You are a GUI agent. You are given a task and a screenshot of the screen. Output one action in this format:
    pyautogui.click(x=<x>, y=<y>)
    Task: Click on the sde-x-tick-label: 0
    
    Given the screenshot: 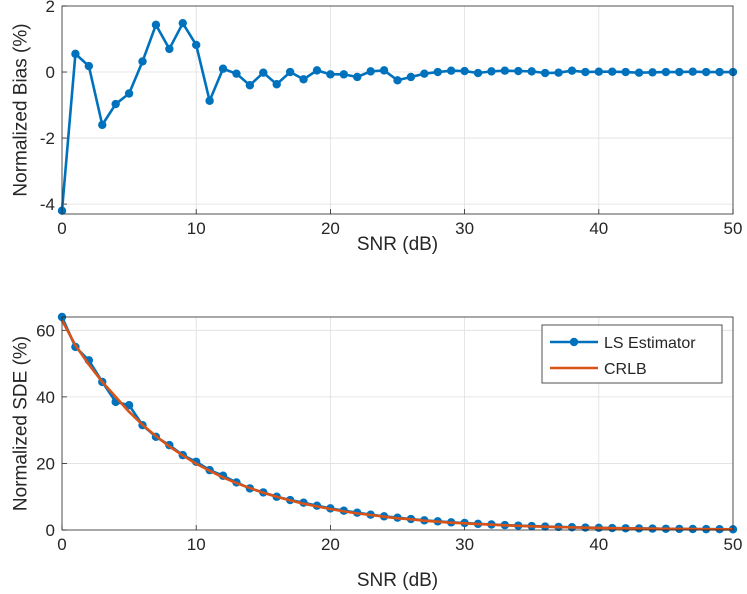 What is the action you would take?
    pyautogui.click(x=61, y=544)
    